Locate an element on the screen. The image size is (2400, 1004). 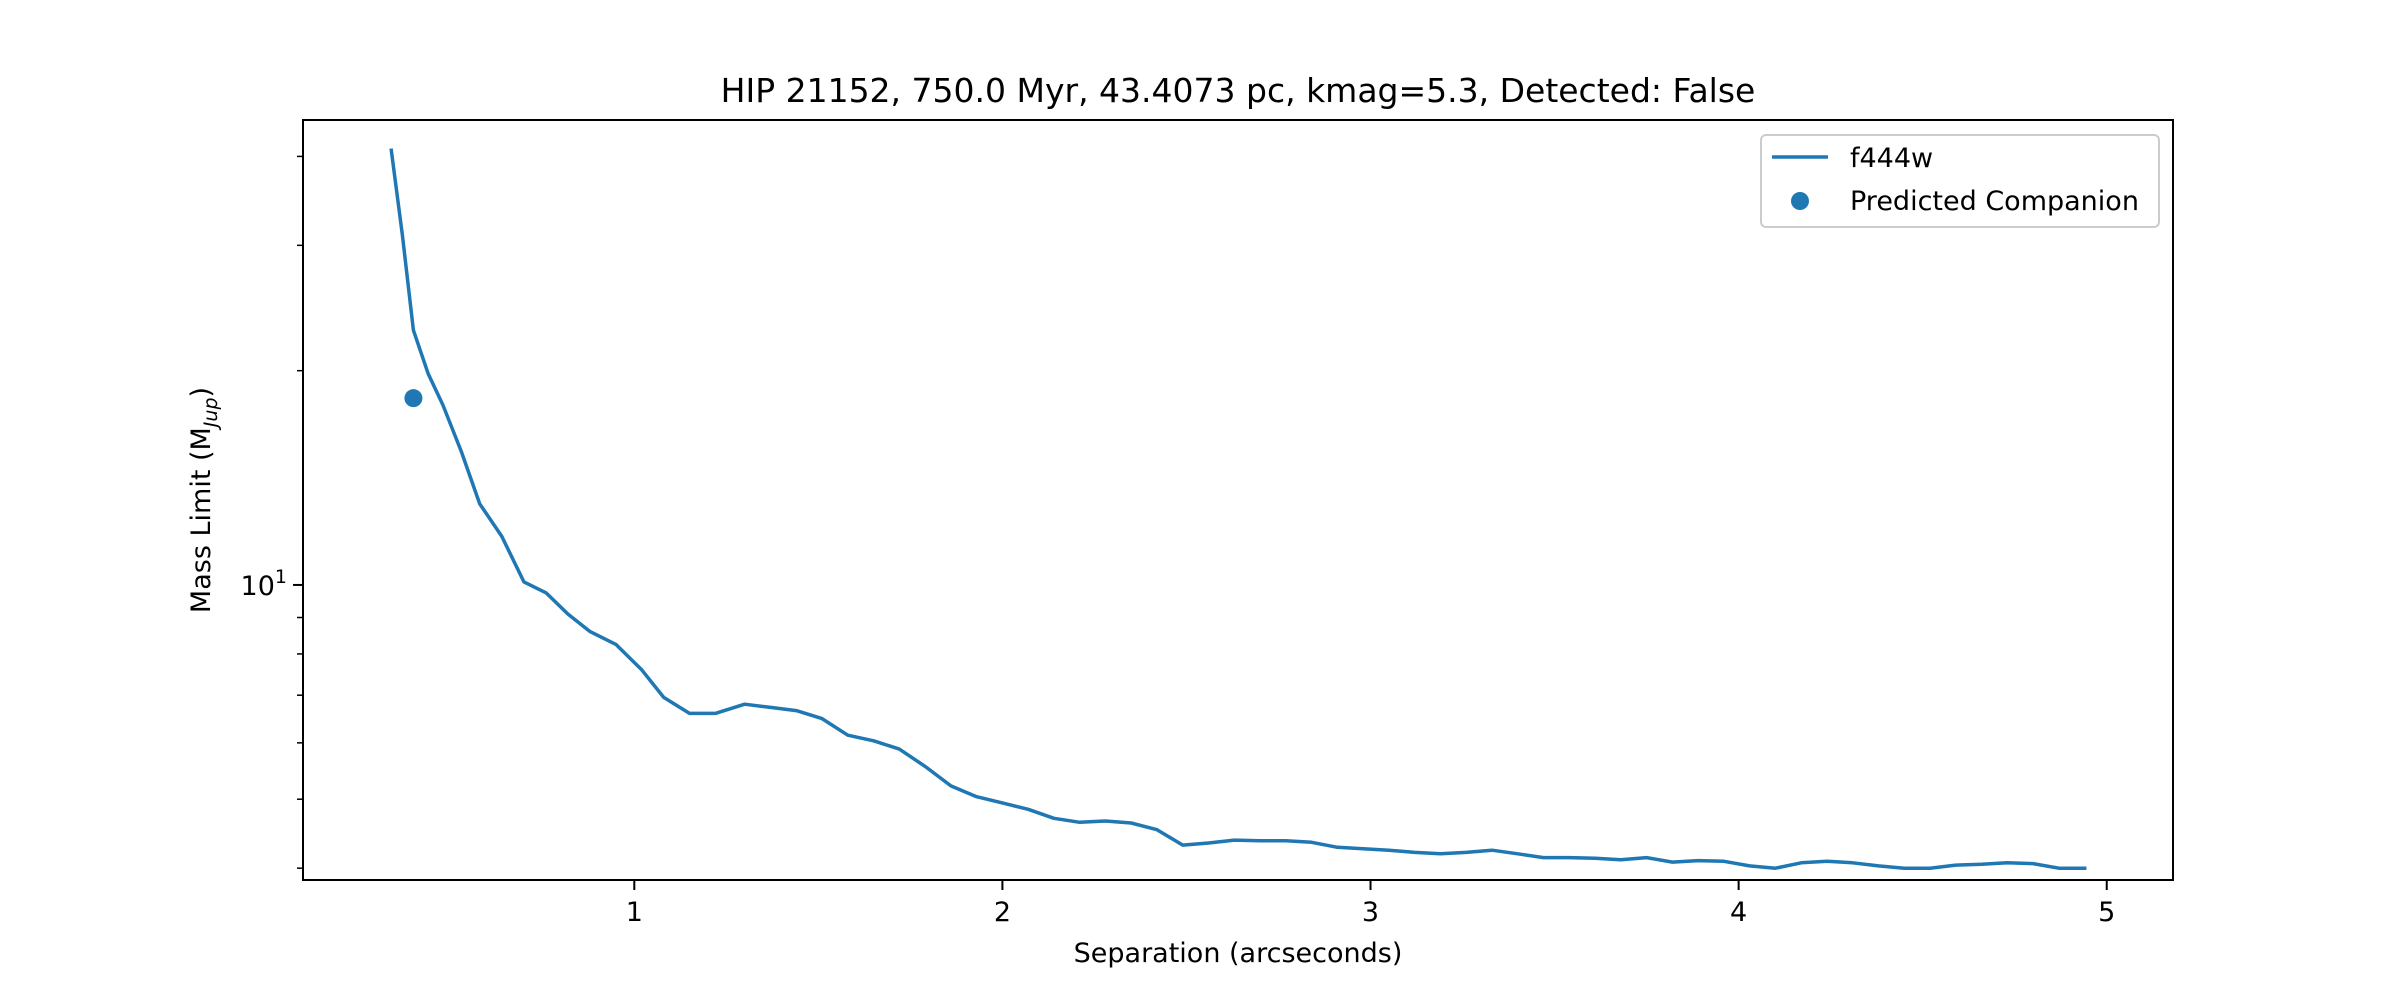
x-tick-label: 5 is located at coordinates (2106, 912).